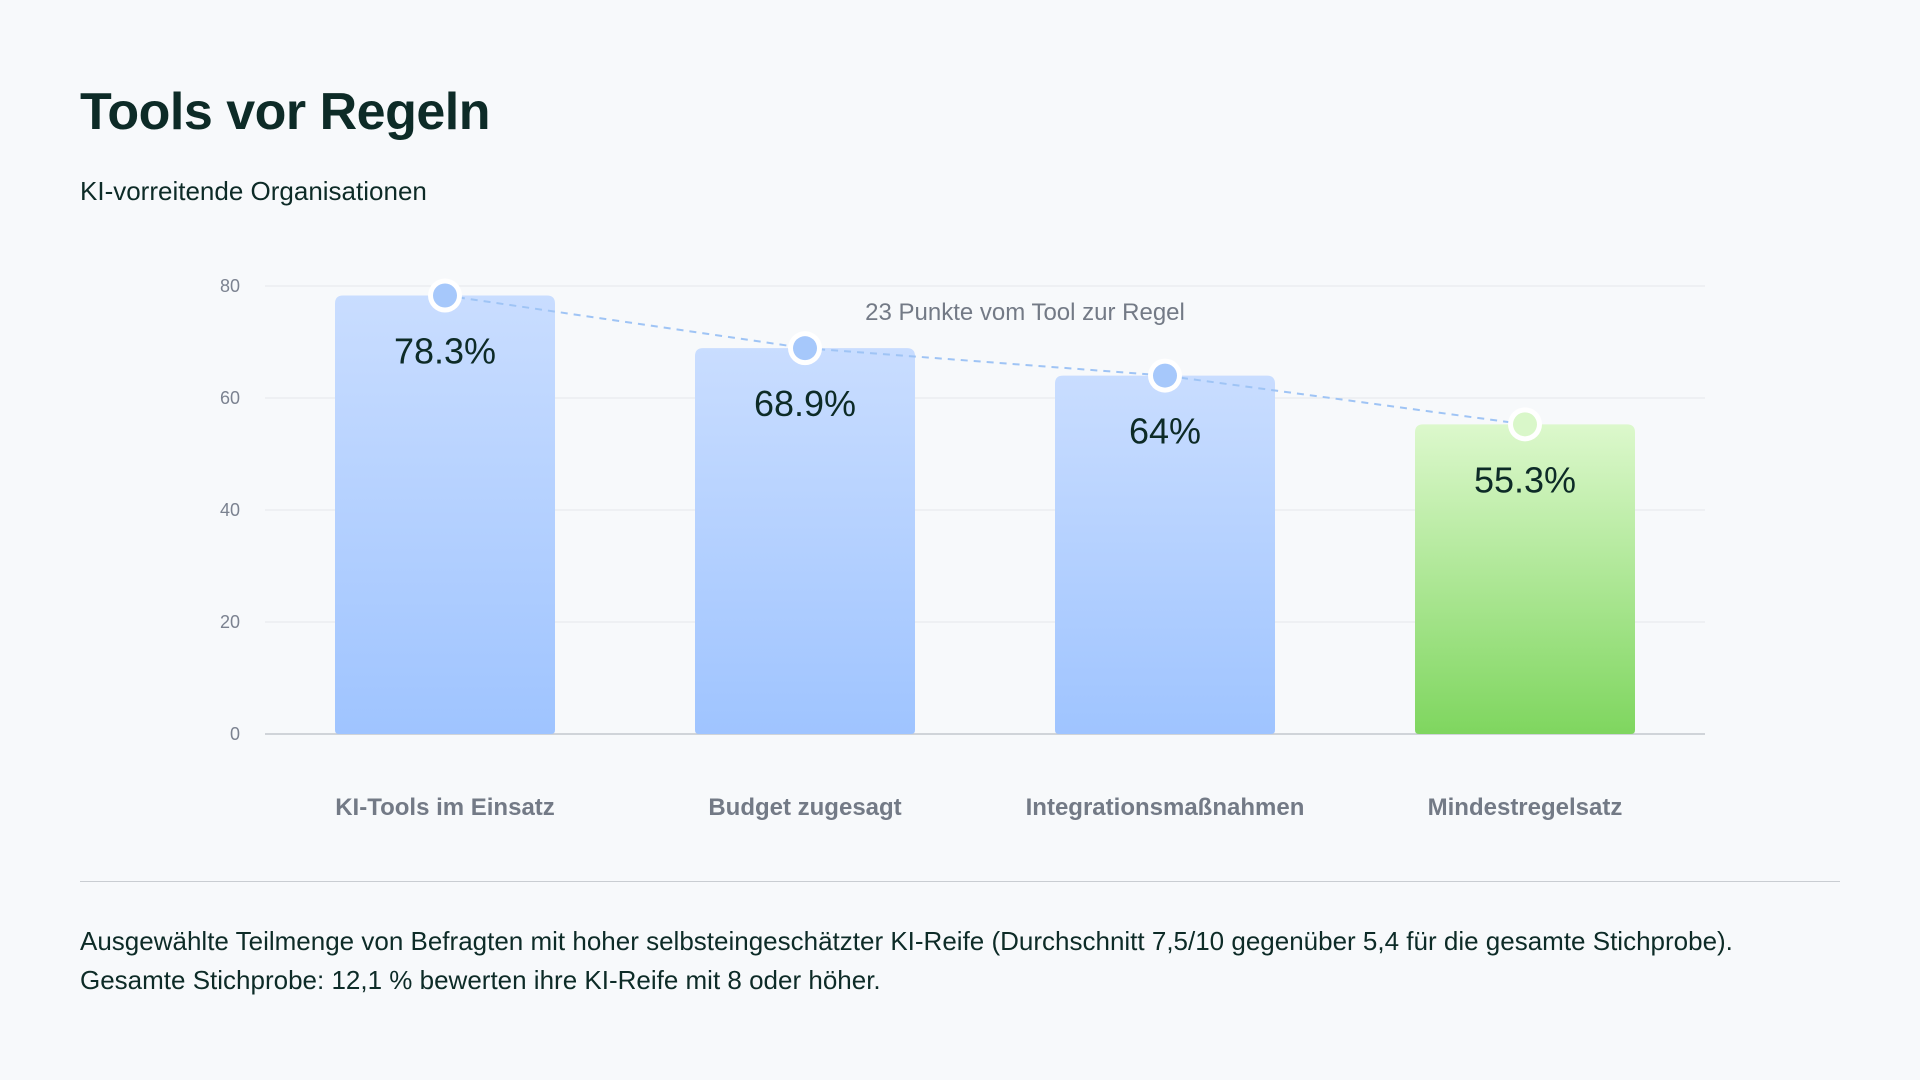 This screenshot has height=1080, width=1920. What do you see at coordinates (235, 734) in the screenshot?
I see `y-tick-label: 0` at bounding box center [235, 734].